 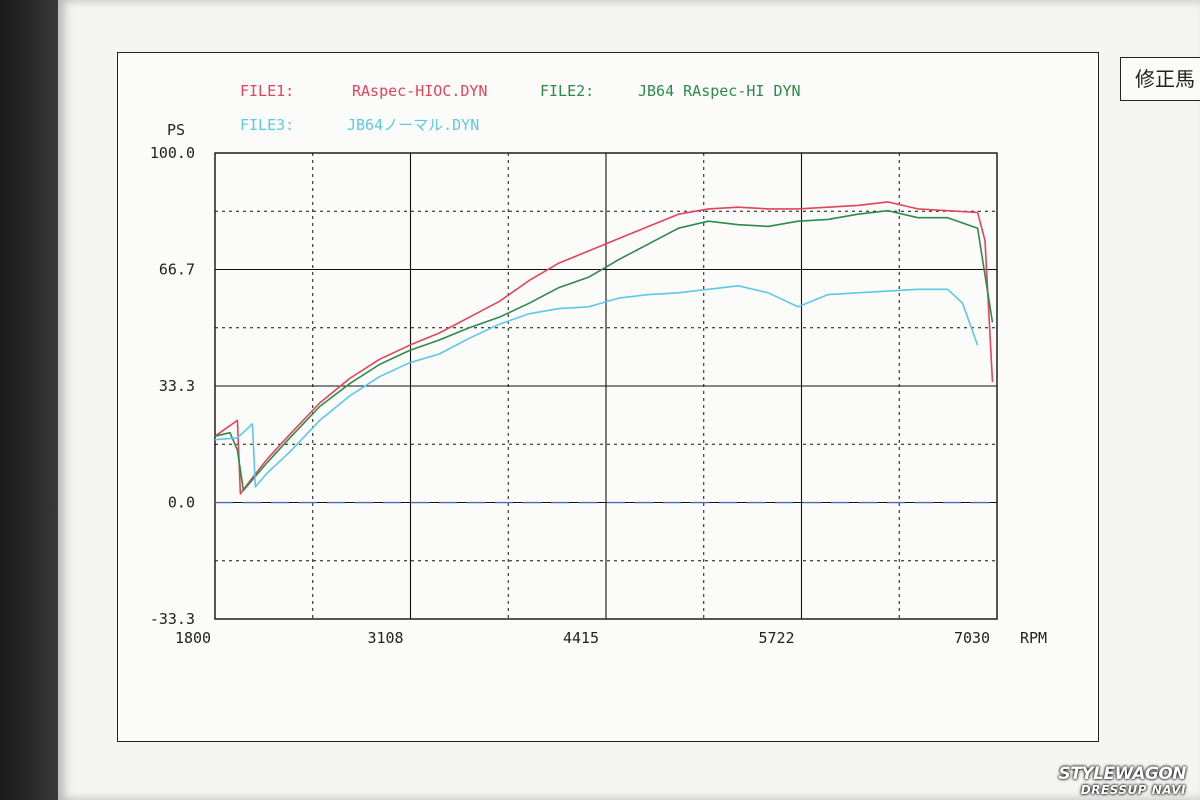 What do you see at coordinates (193, 638) in the screenshot?
I see `x-tick-label: 1800` at bounding box center [193, 638].